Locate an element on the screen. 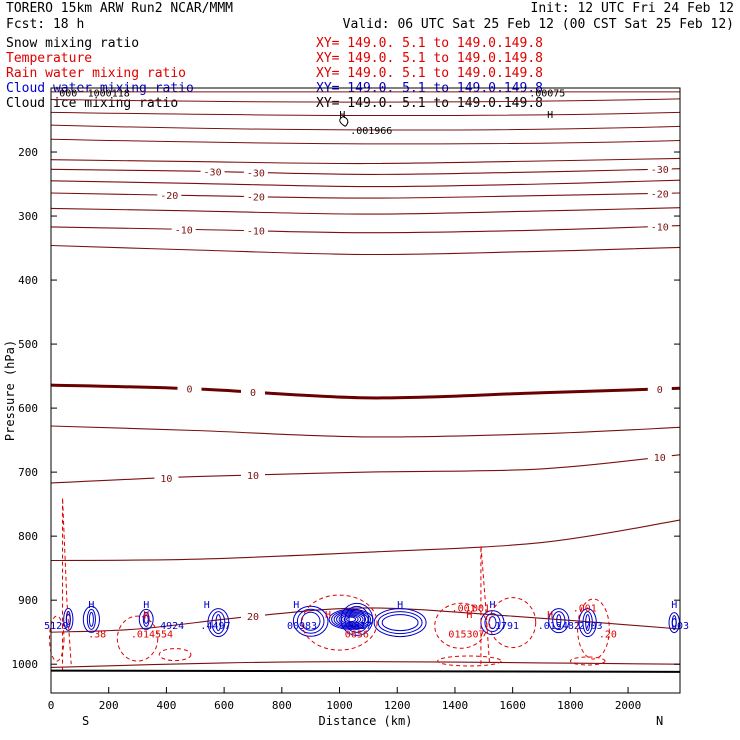 Image resolution: width=740 pixels, height=740 pixels. legend-xy-cloud-ice: XY= 149.0. 5.1 to 149.0.149.8 is located at coordinates (429, 103).